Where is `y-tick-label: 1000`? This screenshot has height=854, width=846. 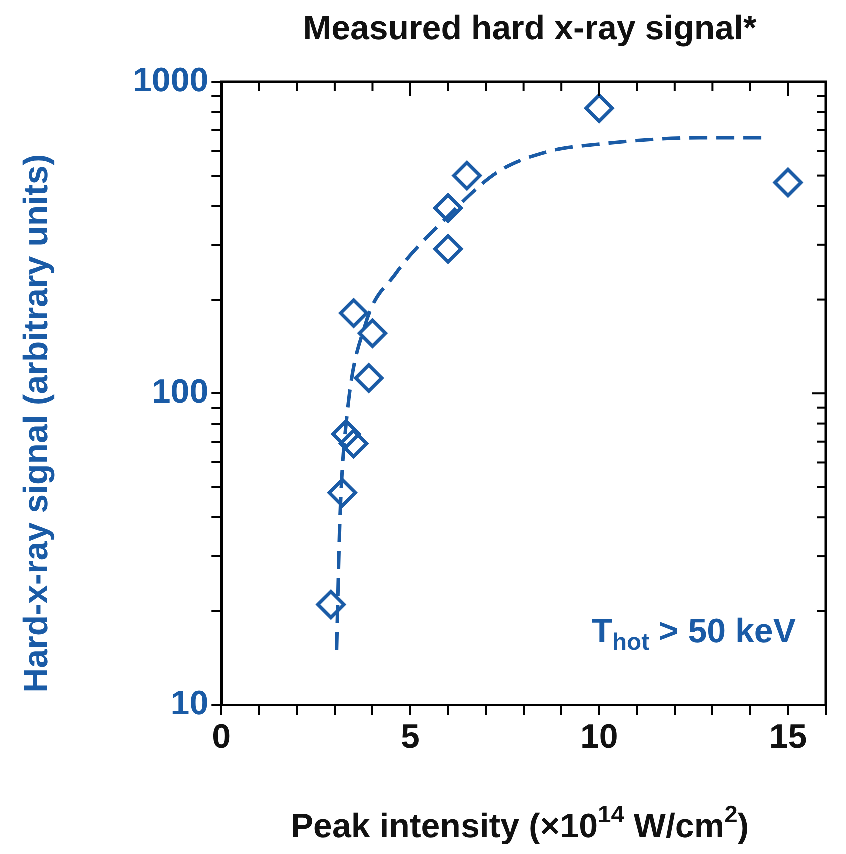 y-tick-label: 1000 is located at coordinates (170, 80).